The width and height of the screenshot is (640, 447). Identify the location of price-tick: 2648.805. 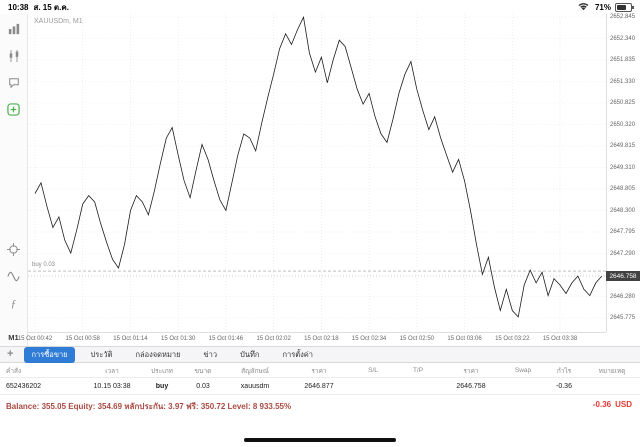
(623, 189).